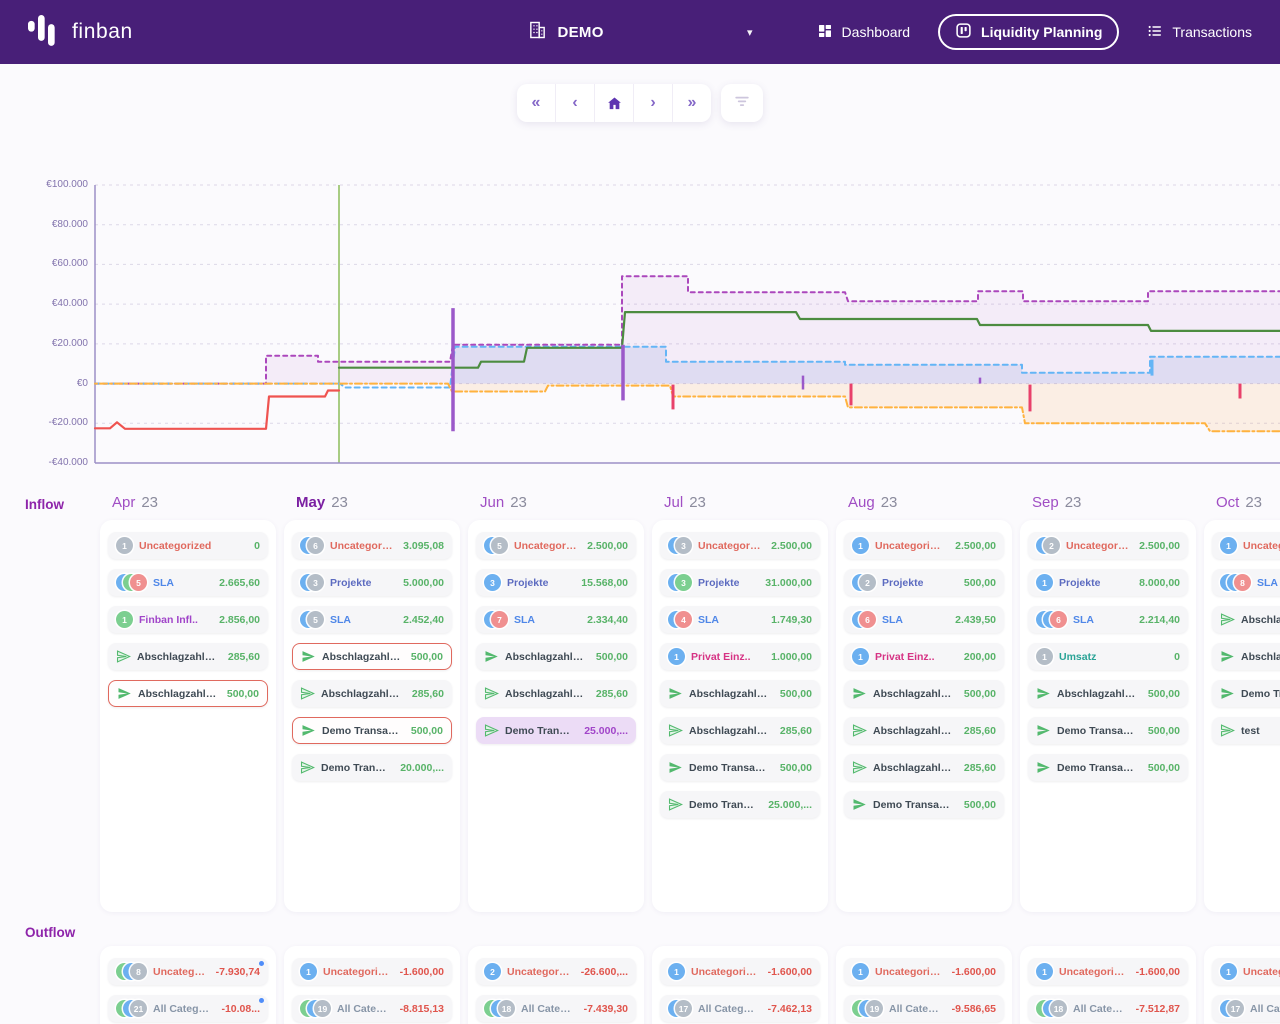  I want to click on category-chip: 18 All Categories -7.439,30, so click(556, 1008).